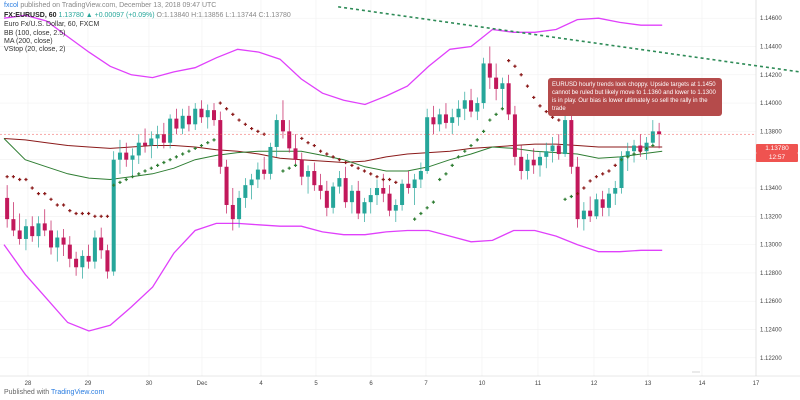  Describe the element at coordinates (771, 132) in the screenshot. I see `y-tick-label: 1.13800` at that location.